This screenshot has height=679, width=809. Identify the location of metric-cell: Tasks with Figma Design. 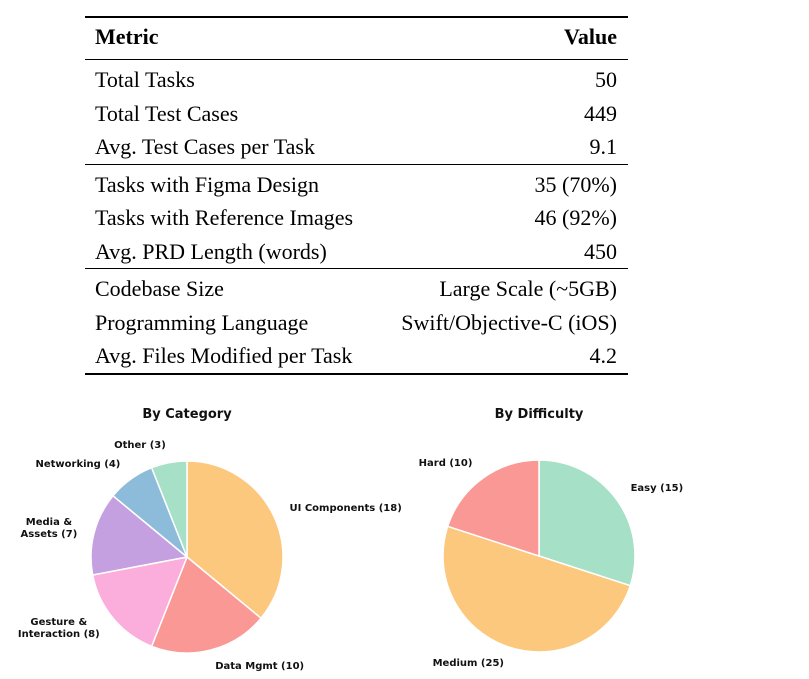
(207, 184).